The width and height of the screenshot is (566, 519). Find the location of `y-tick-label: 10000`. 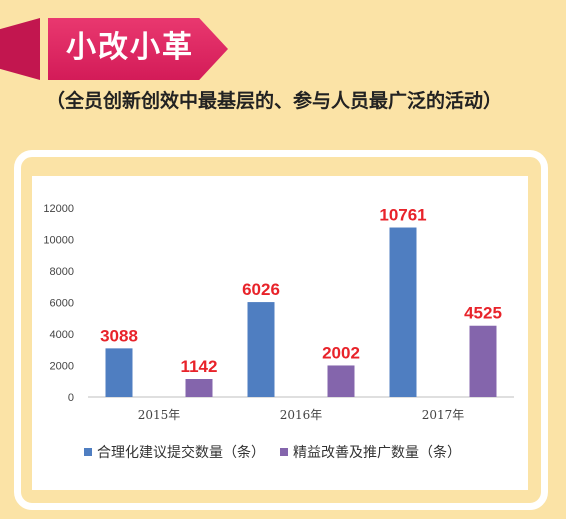

y-tick-label: 10000 is located at coordinates (58, 241).